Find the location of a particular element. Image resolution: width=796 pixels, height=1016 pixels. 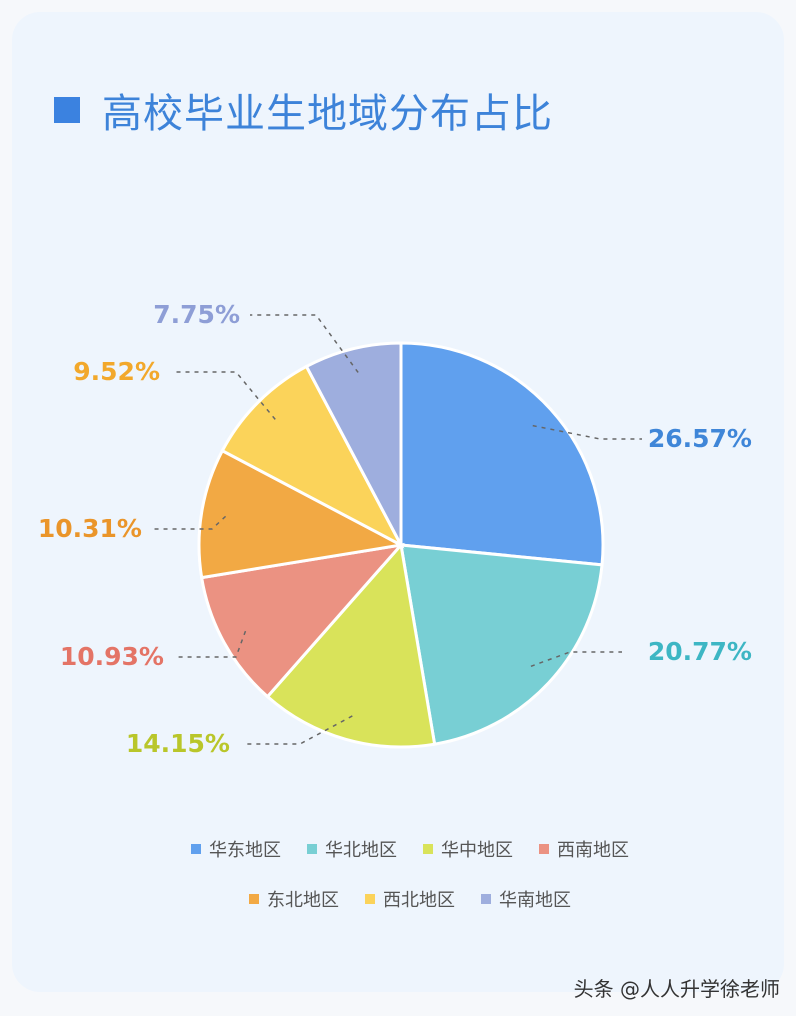

legend-item-3: 华中地区 is located at coordinates (468, 849).